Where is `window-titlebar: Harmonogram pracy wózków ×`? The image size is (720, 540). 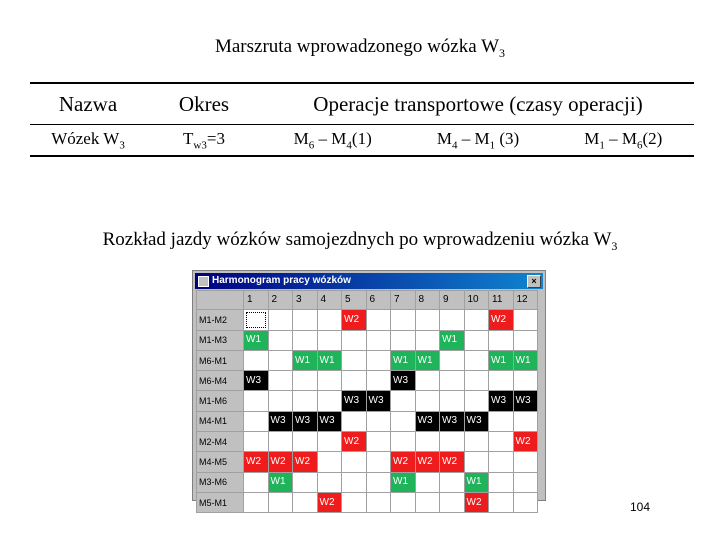
window-titlebar: Harmonogram pracy wózków × is located at coordinates (369, 281).